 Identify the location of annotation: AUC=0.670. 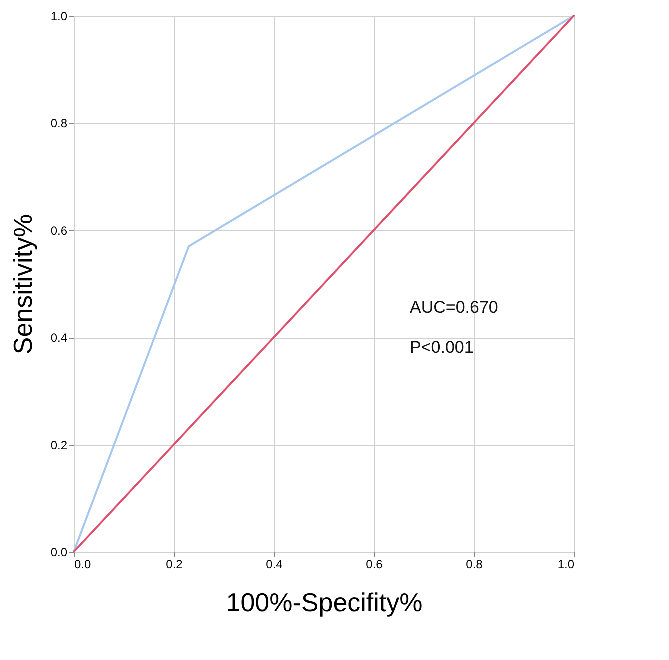
(454, 307).